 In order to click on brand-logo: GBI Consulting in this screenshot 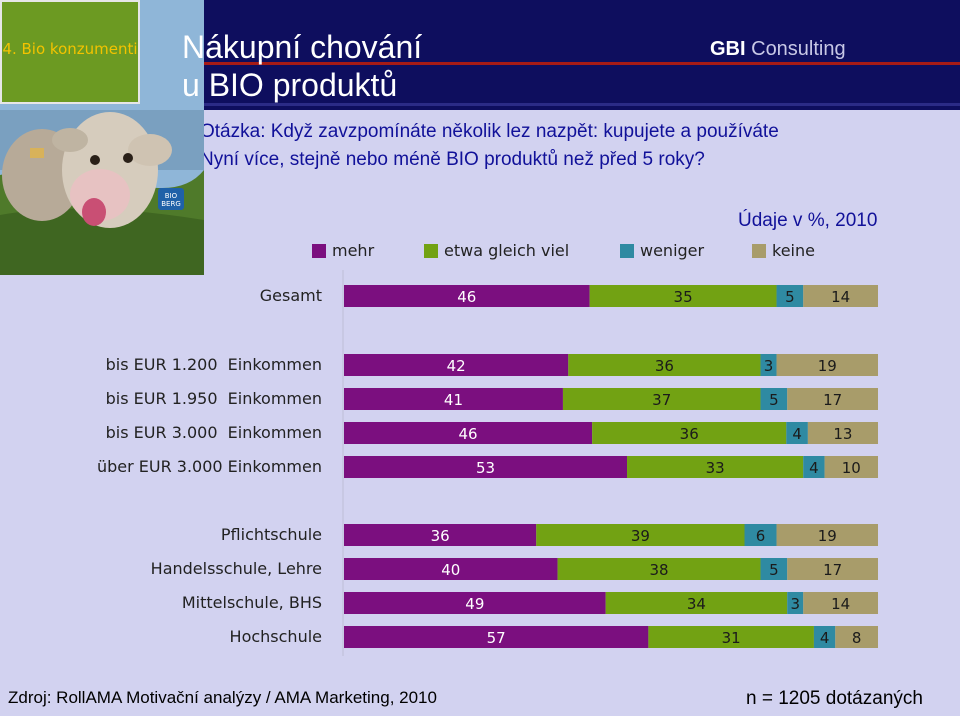, I will do `click(778, 49)`.